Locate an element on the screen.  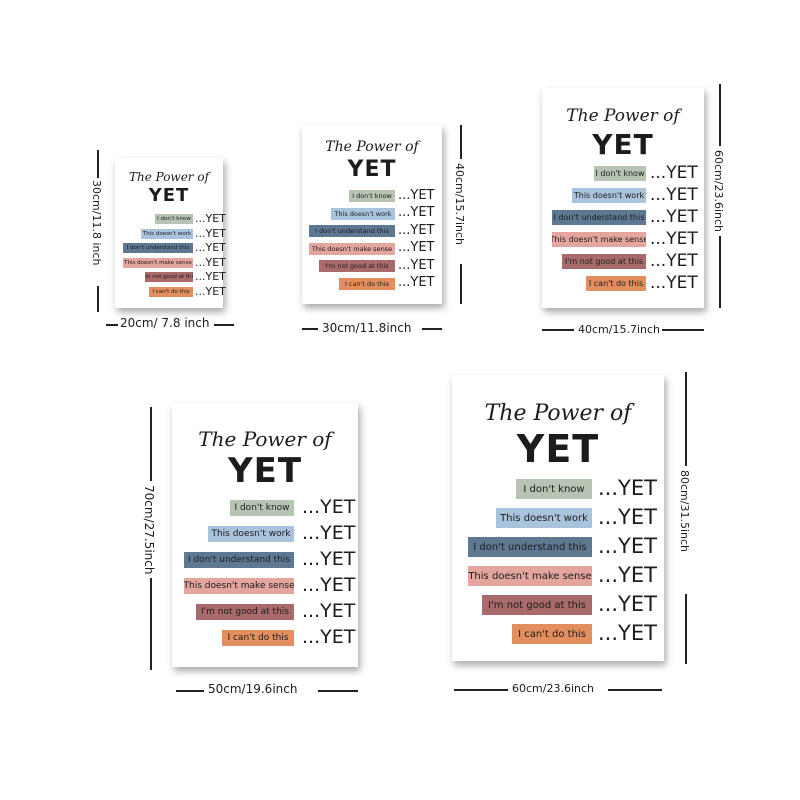
height-label-20x30: 30cm/11.8 inch is located at coordinates (96, 223).